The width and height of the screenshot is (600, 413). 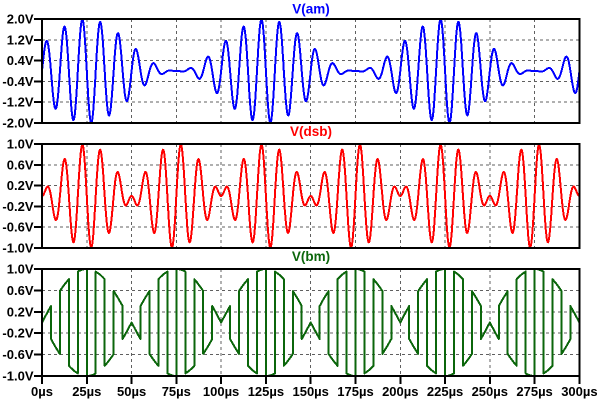 What do you see at coordinates (17, 102) in the screenshot?
I see `svg-text: -1.2V` at bounding box center [17, 102].